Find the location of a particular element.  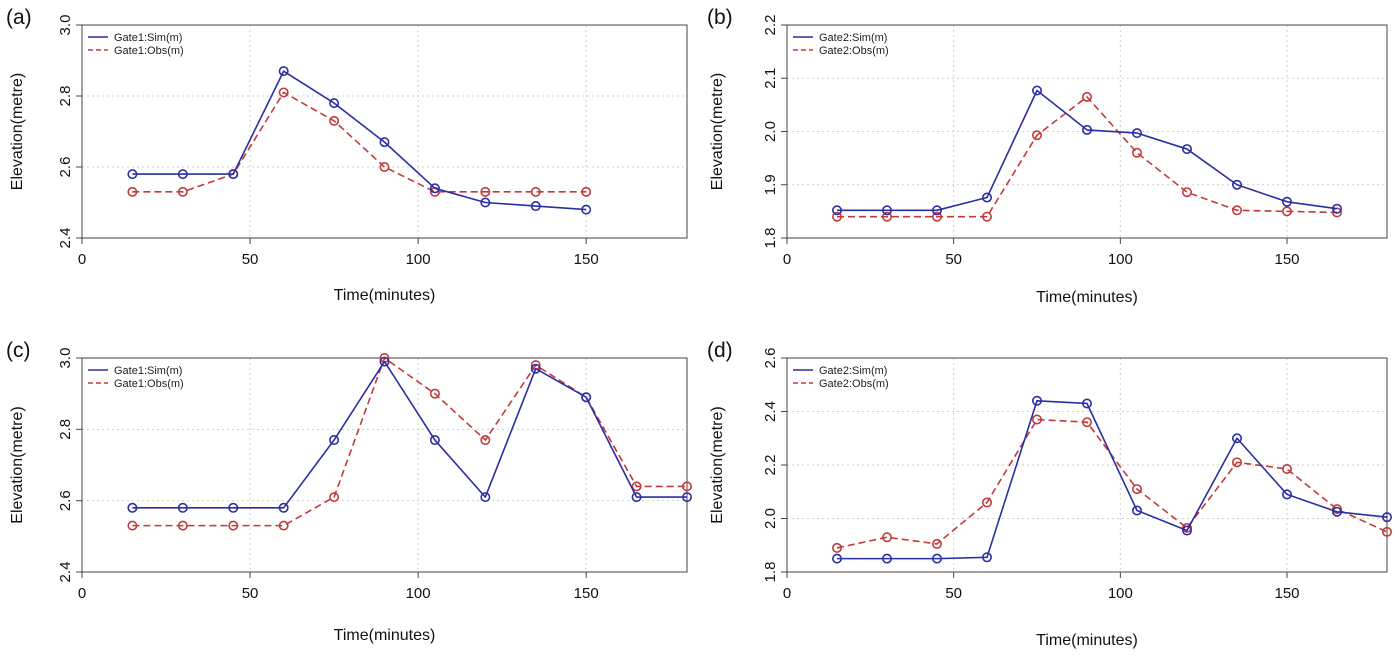

legend-entry: Gate1:Obs(m) is located at coordinates (149, 51).